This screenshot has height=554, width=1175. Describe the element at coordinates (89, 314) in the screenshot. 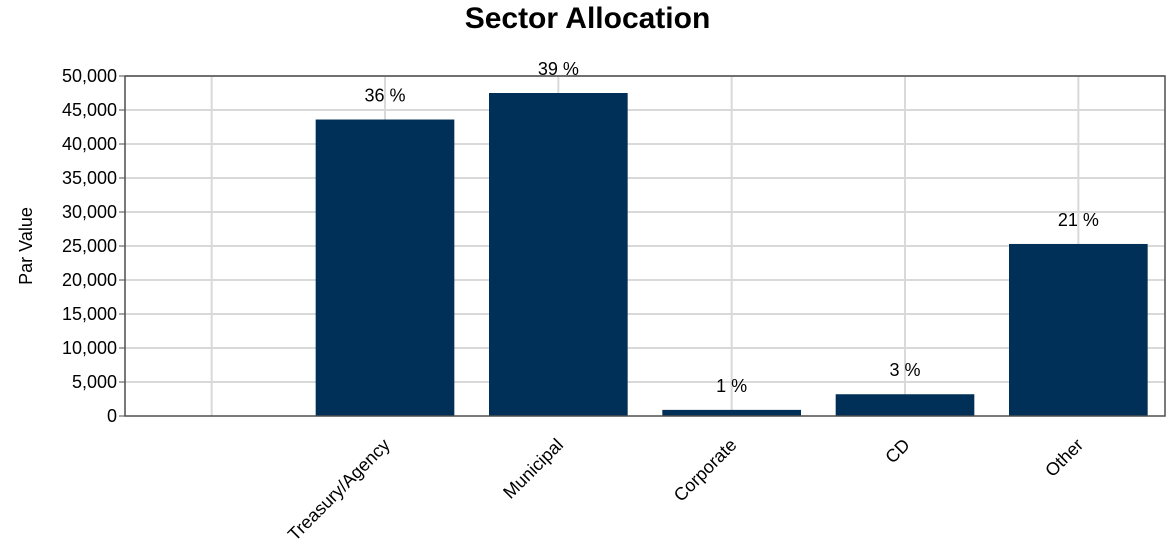

I see `y-tick-label: 15,000` at that location.